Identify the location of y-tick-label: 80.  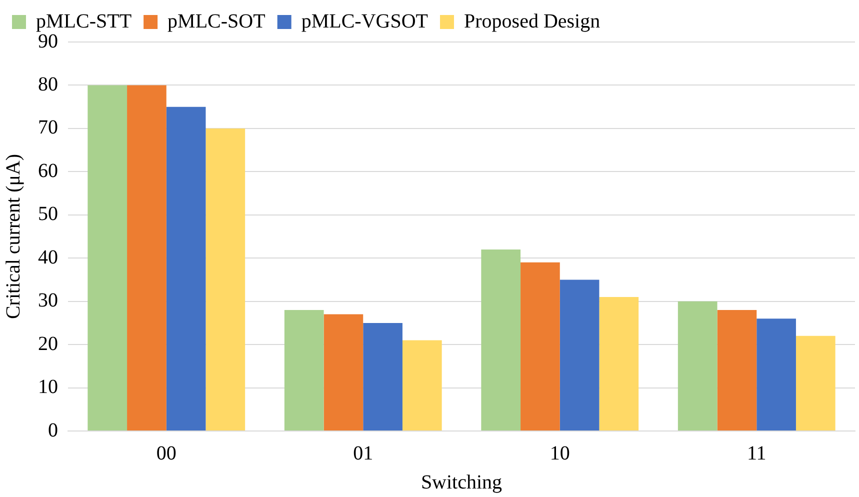
(48, 84).